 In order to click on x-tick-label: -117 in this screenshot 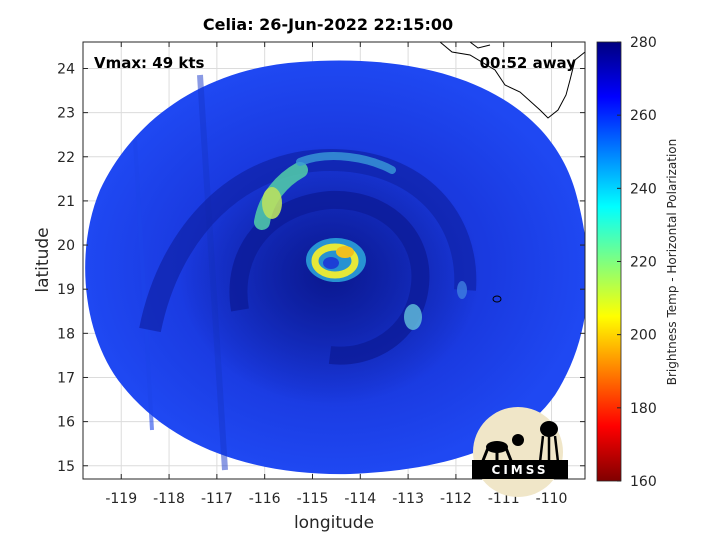, I will do `click(217, 499)`.